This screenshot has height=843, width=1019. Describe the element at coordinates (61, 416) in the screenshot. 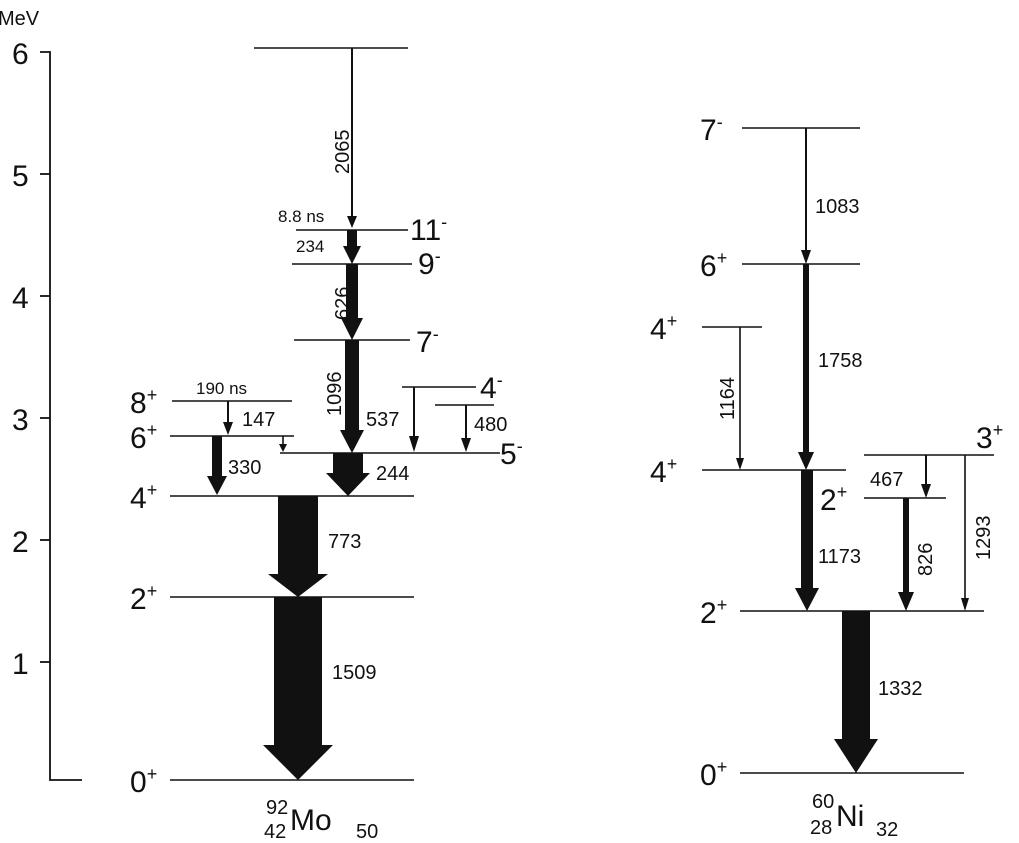

I see `axis-line` at that location.